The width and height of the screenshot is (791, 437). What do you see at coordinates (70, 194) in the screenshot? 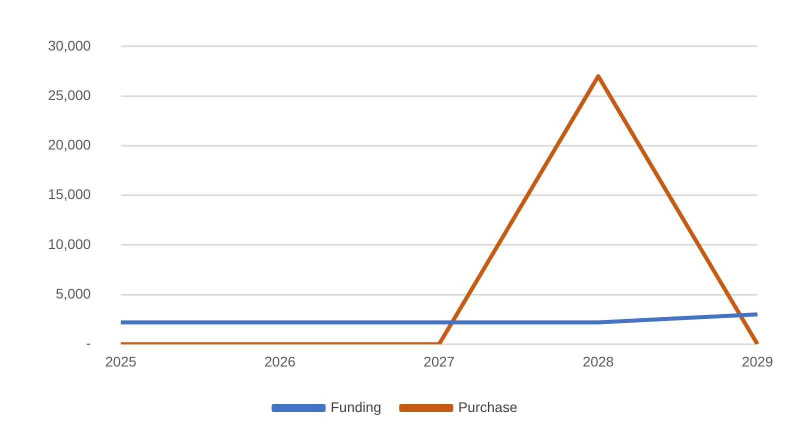
I see `y-tick-label: 15,000` at bounding box center [70, 194].